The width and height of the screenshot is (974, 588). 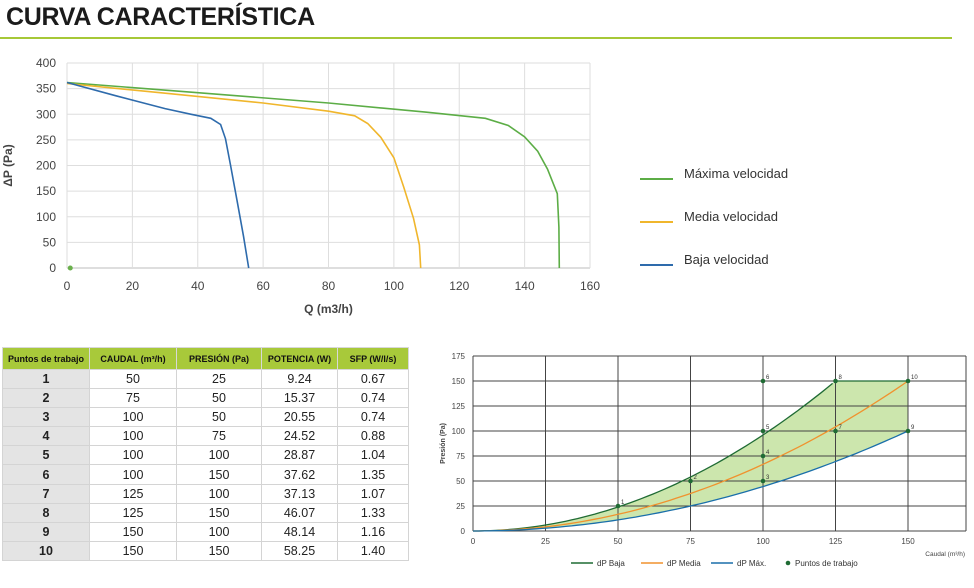 I want to click on y-axis-label: ΔP (Pa), so click(x=8, y=165).